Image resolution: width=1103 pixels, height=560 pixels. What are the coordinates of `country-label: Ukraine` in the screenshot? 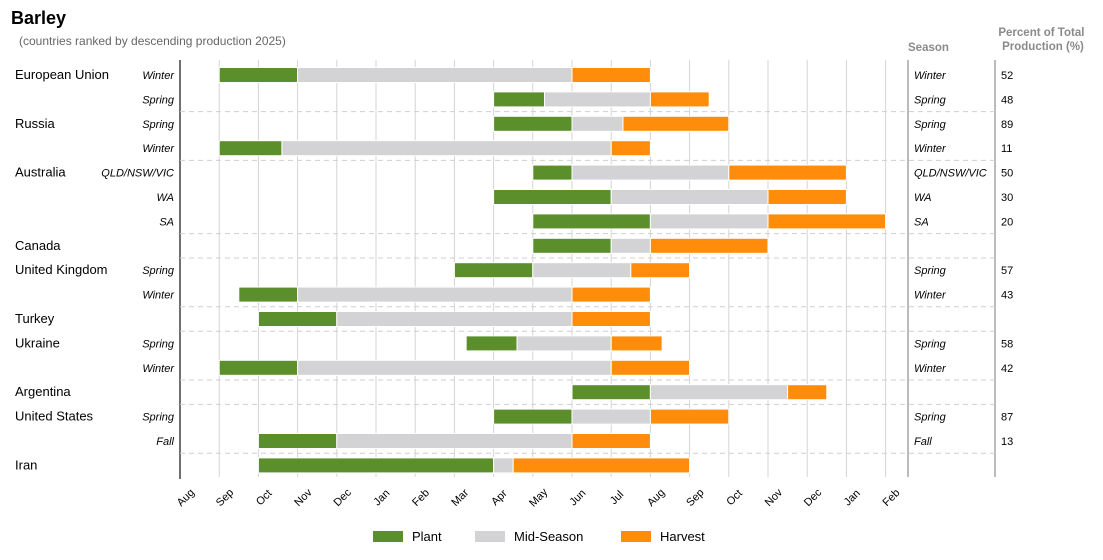 It's located at (37, 342).